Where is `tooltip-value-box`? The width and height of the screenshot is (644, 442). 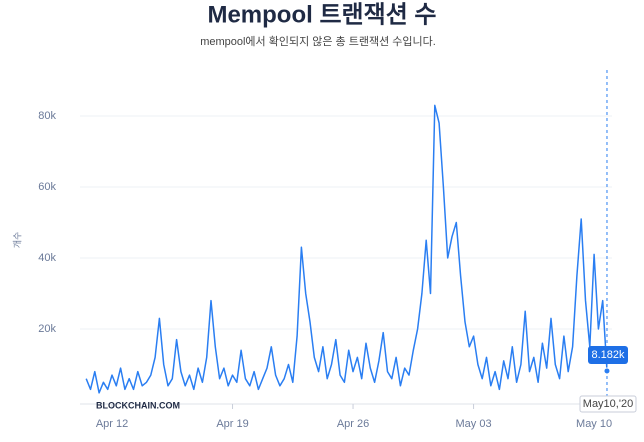
tooltip-value-box is located at coordinates (608, 355).